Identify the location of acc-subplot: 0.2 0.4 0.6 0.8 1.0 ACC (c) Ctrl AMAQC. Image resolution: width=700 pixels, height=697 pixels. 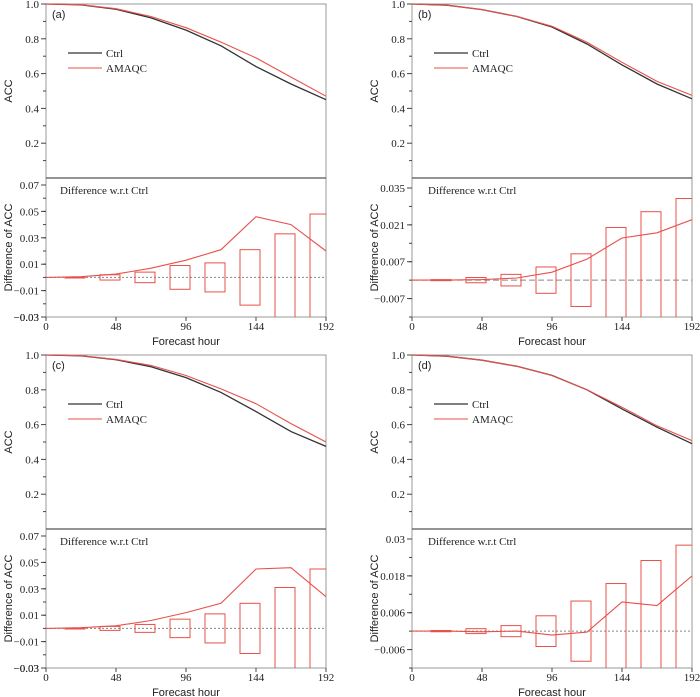
(165, 440).